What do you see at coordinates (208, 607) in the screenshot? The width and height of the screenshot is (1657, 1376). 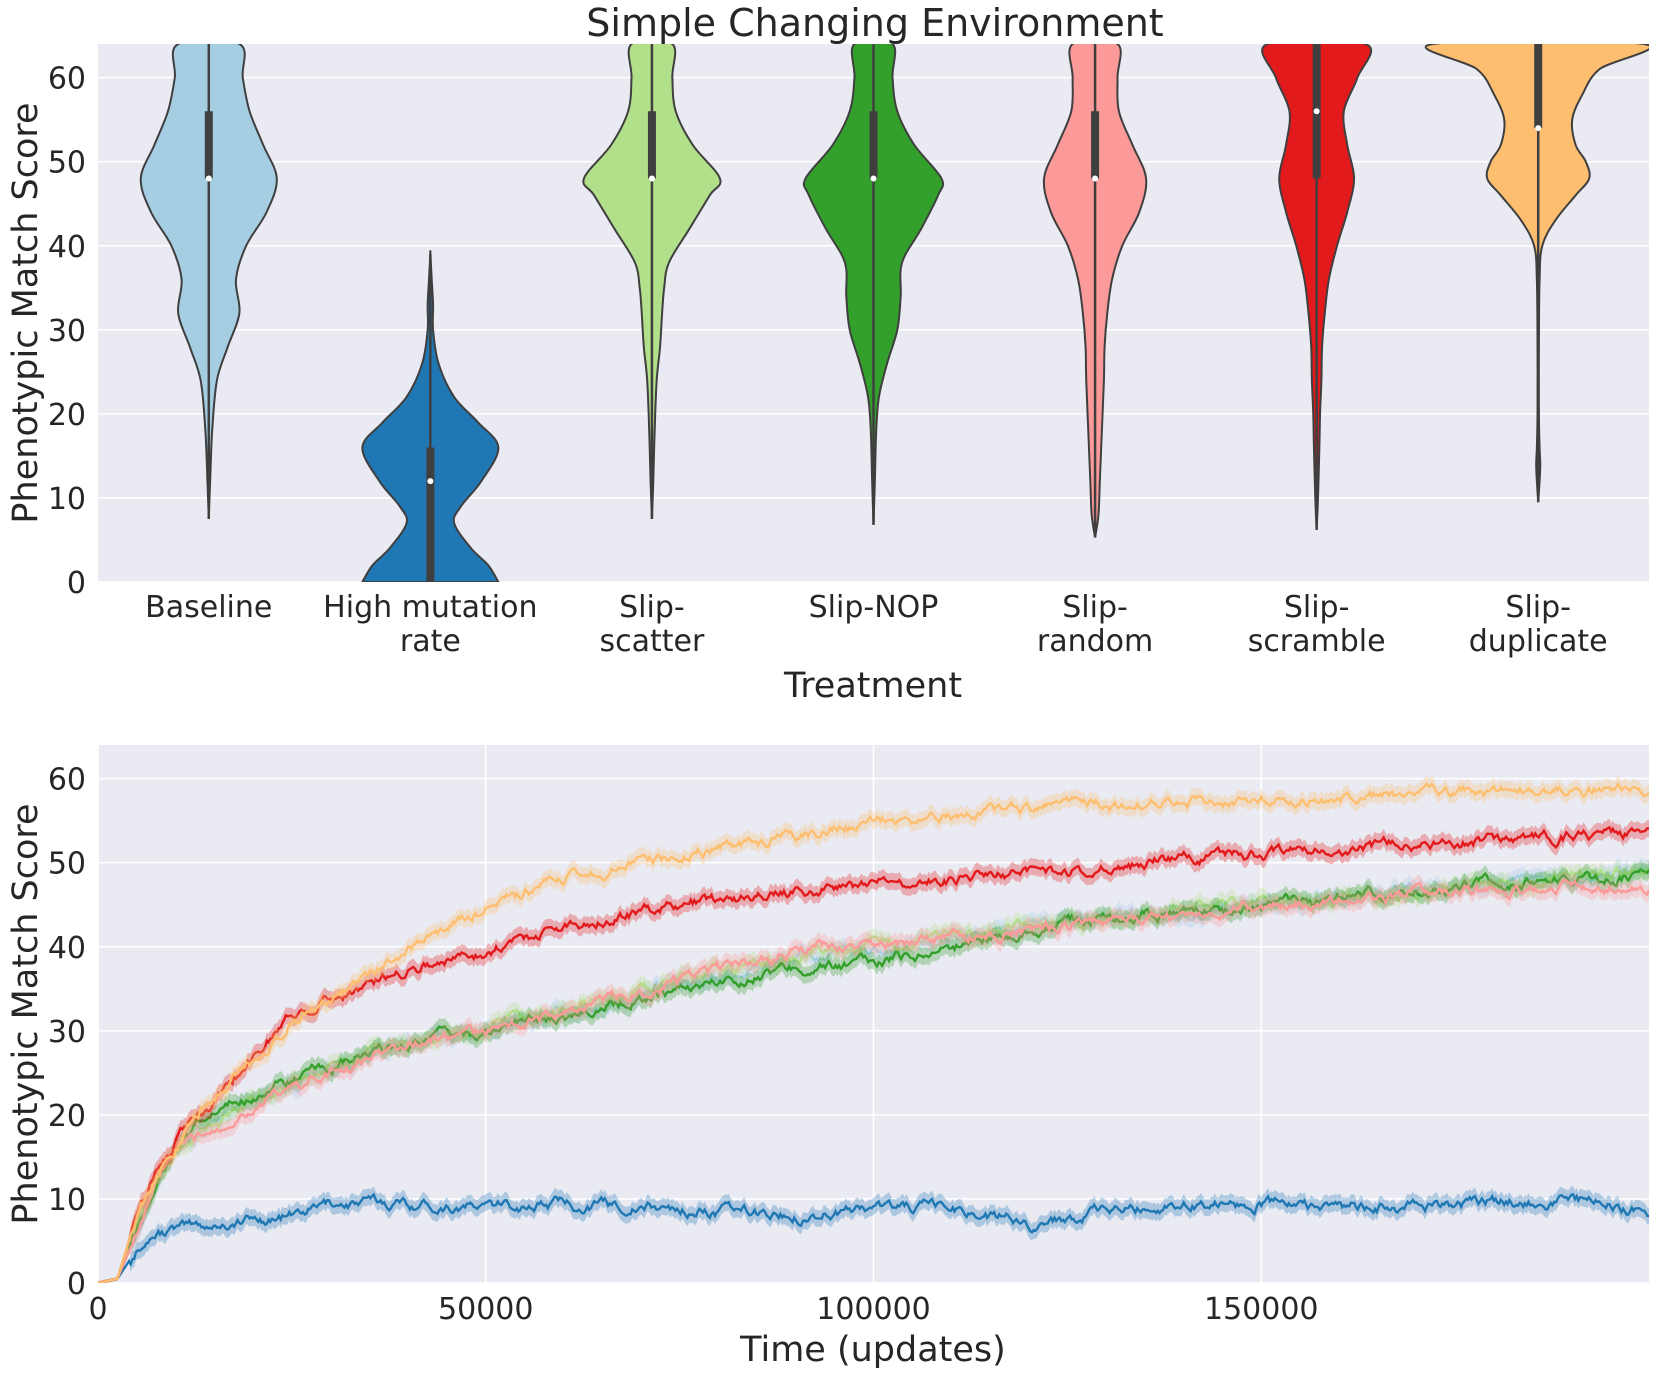 I see `violin-x-tick: Baseline` at bounding box center [208, 607].